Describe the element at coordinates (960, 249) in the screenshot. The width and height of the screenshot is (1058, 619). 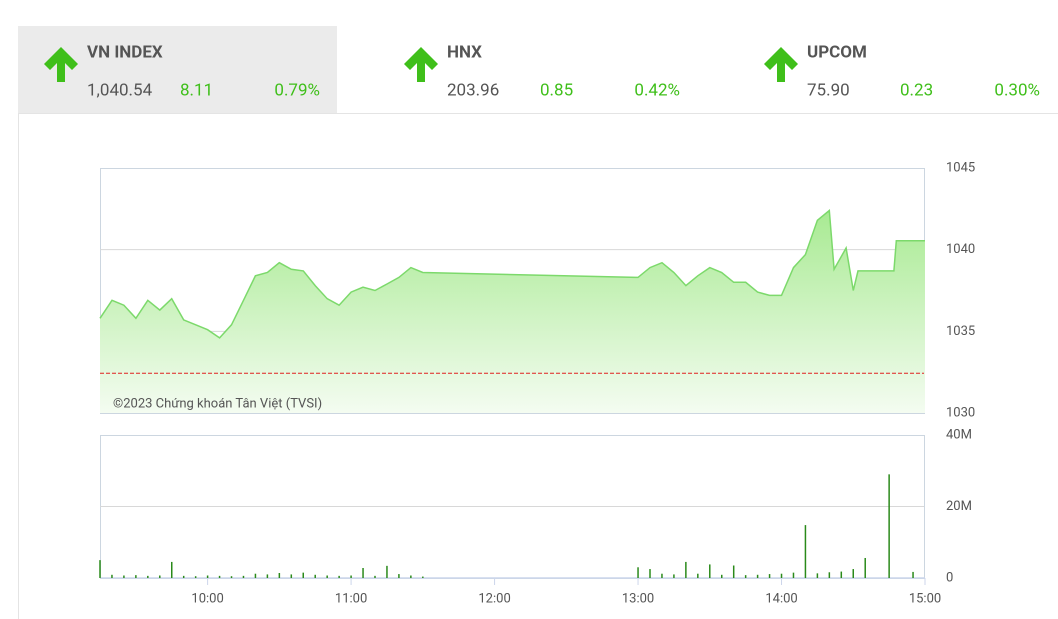
I see `y-tick-label: 1040` at that location.